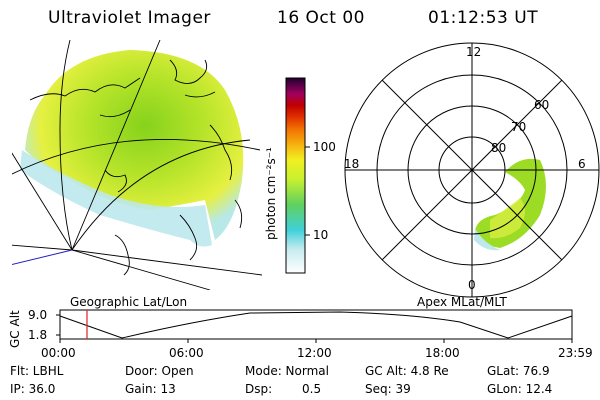 The height and width of the screenshot is (400, 600). I want to click on orbit-trace, so click(42, 257).